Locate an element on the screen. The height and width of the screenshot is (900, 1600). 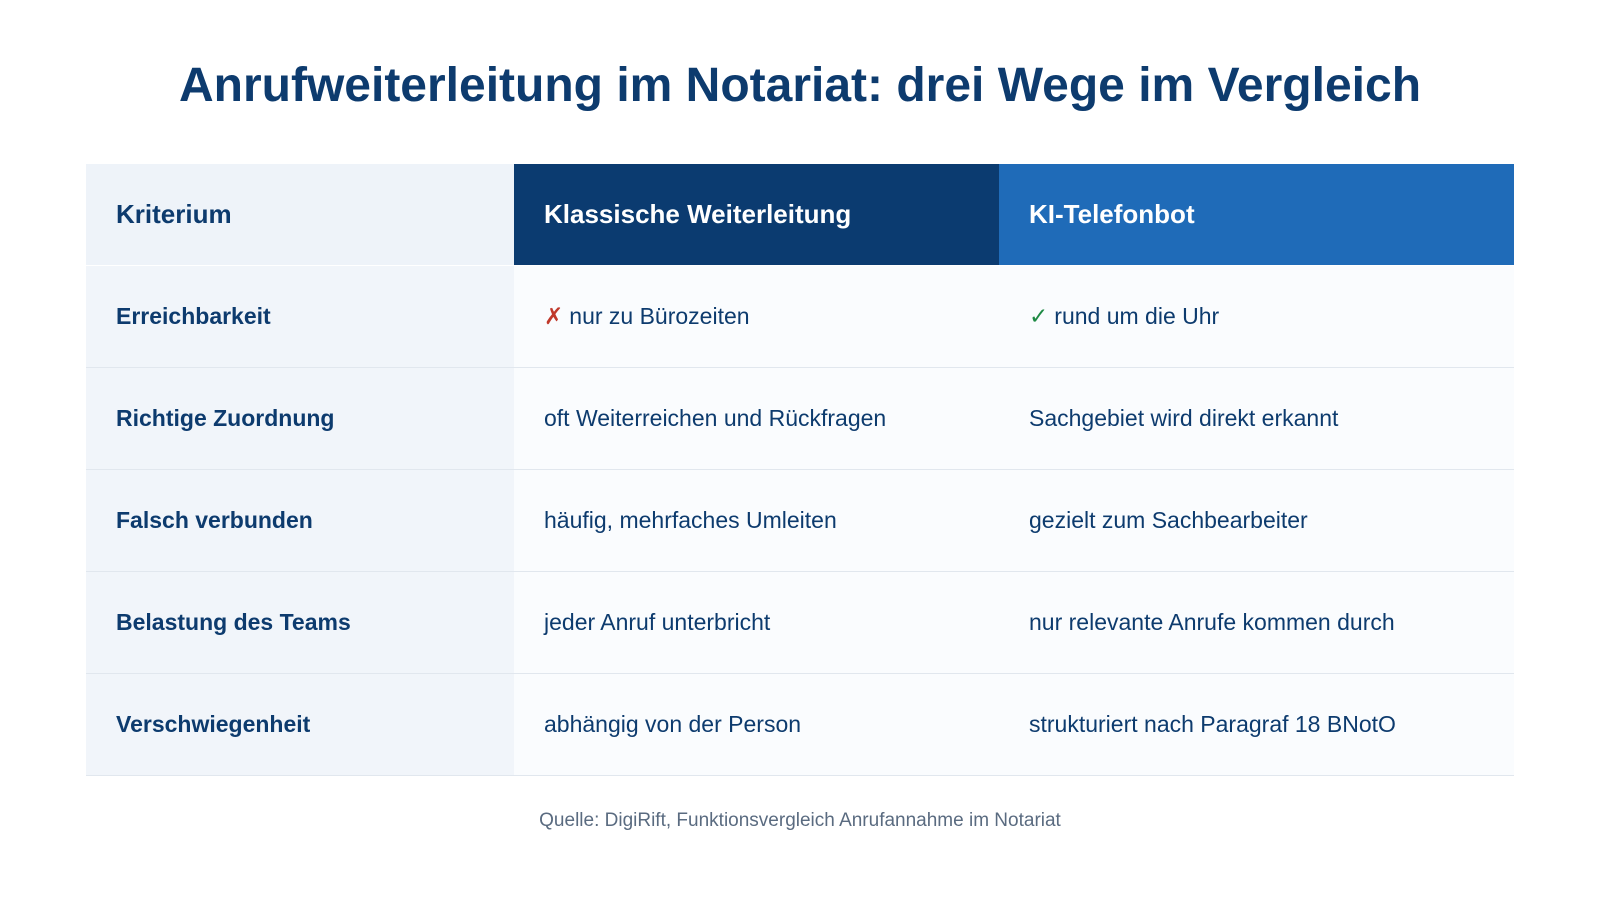
table-cell: Sachgebiet wird direkt erkannt is located at coordinates (1256, 419).